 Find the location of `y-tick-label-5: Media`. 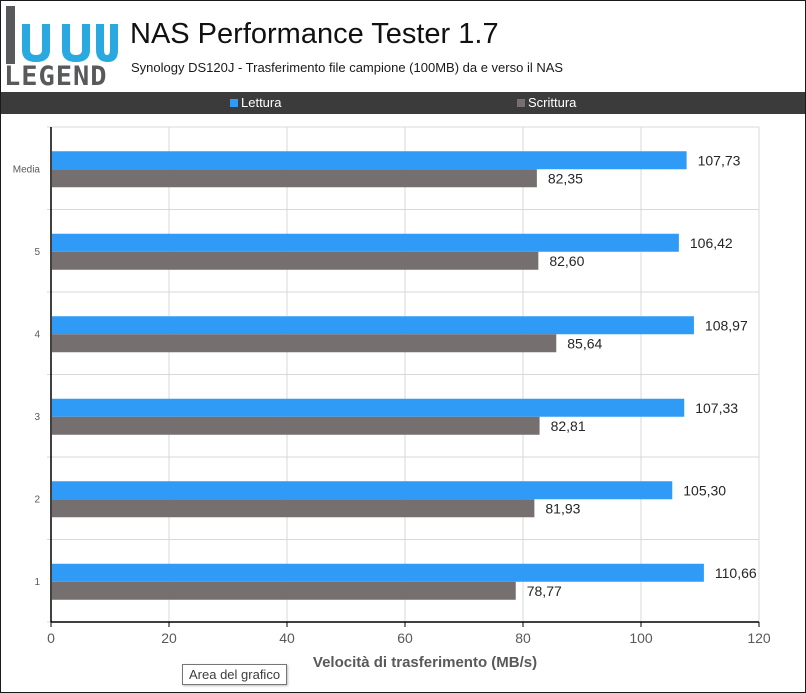

y-tick-label-5: Media is located at coordinates (27, 169).